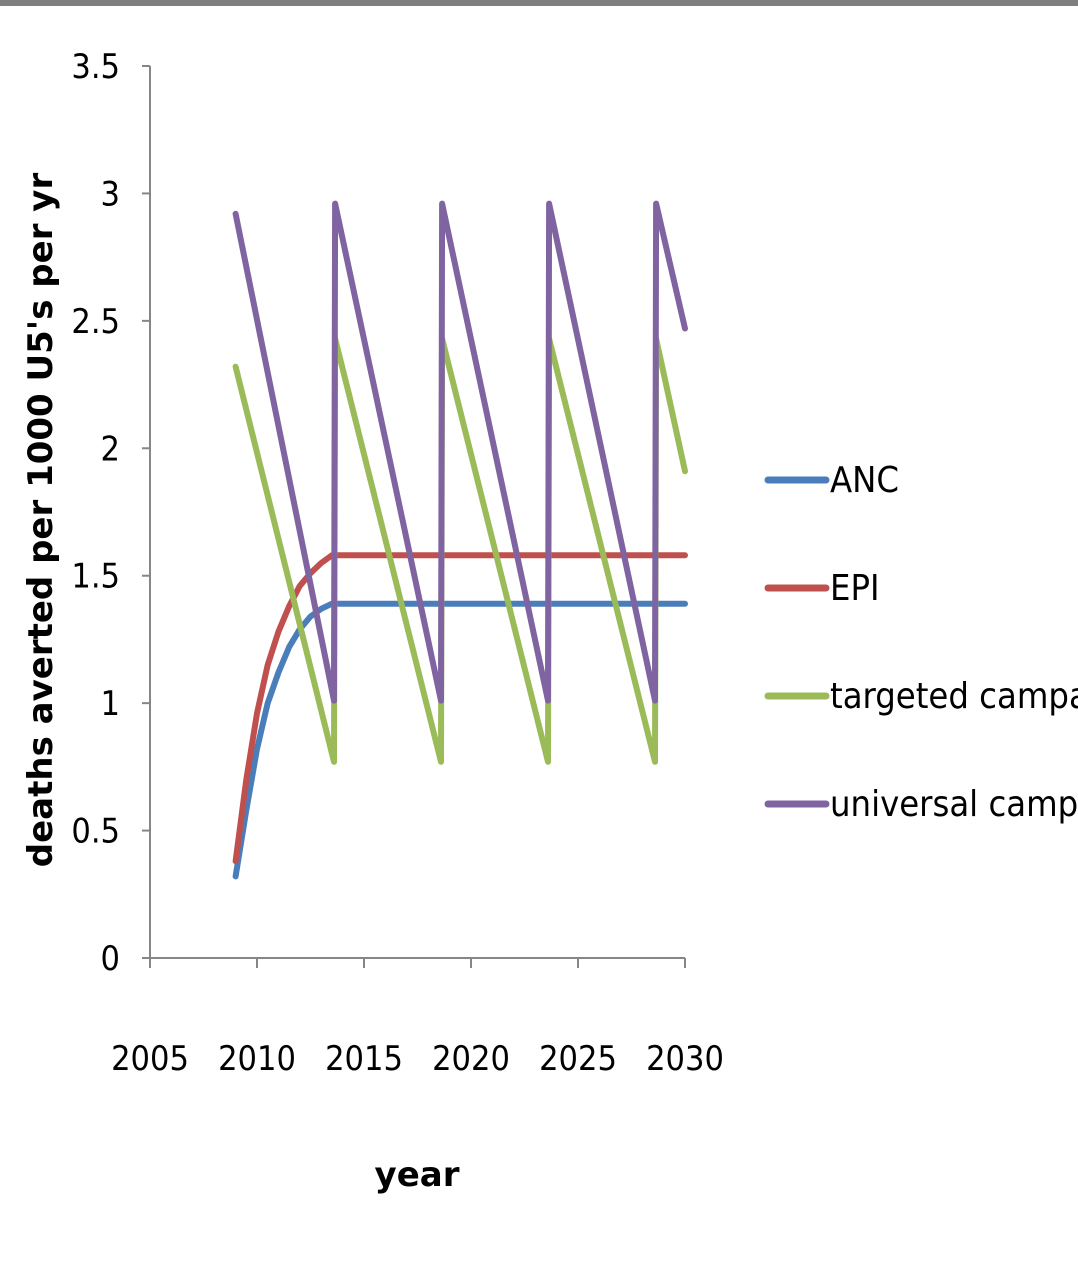  I want to click on x-tick-label: 2005, so click(150, 1059).